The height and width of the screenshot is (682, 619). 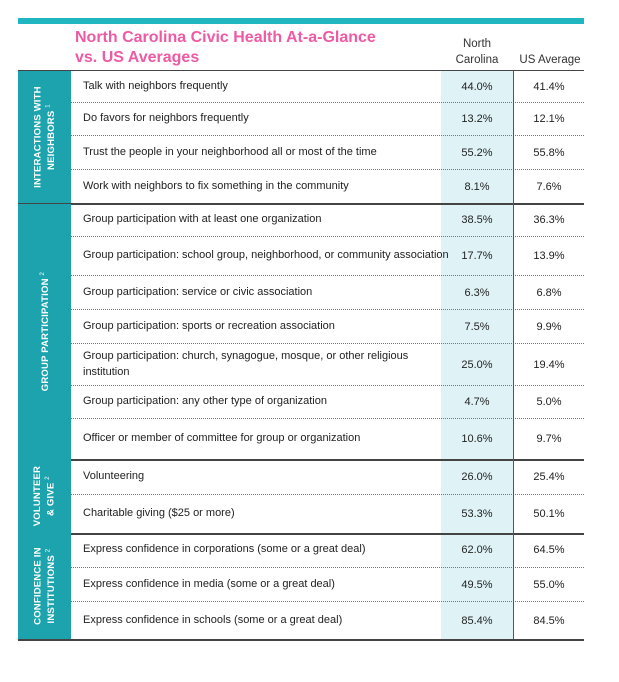 What do you see at coordinates (549, 220) in the screenshot?
I see `us-average-value: 36.3%` at bounding box center [549, 220].